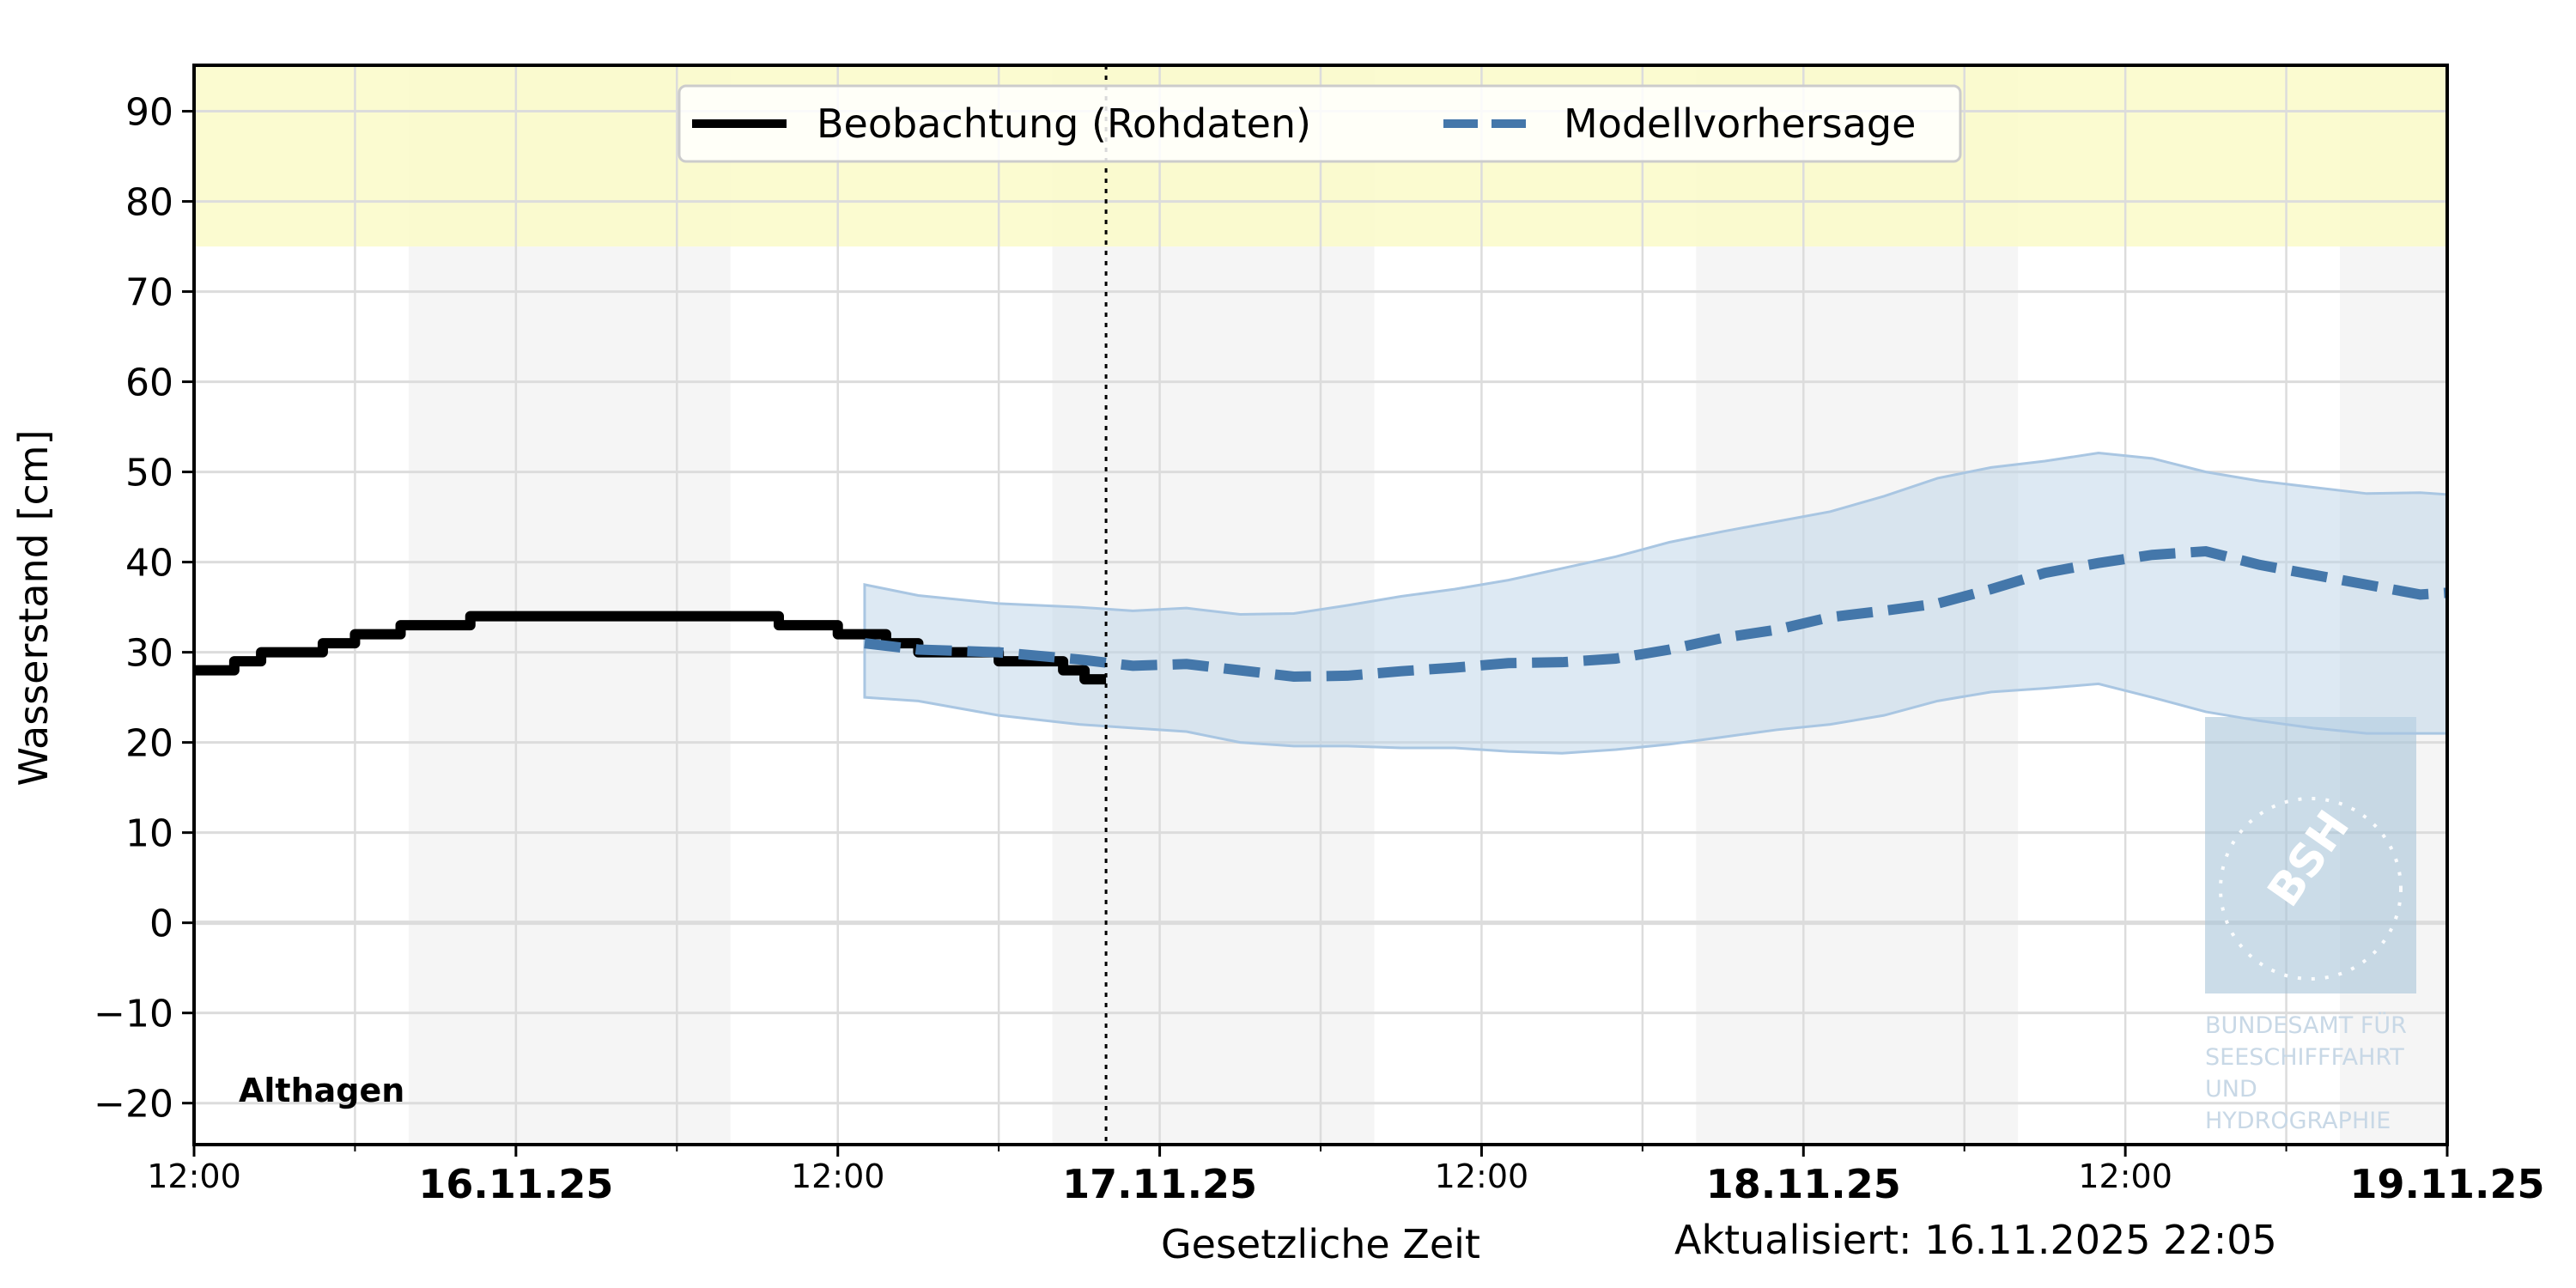  What do you see at coordinates (149, 744) in the screenshot?
I see `y-tick-label: 20` at bounding box center [149, 744].